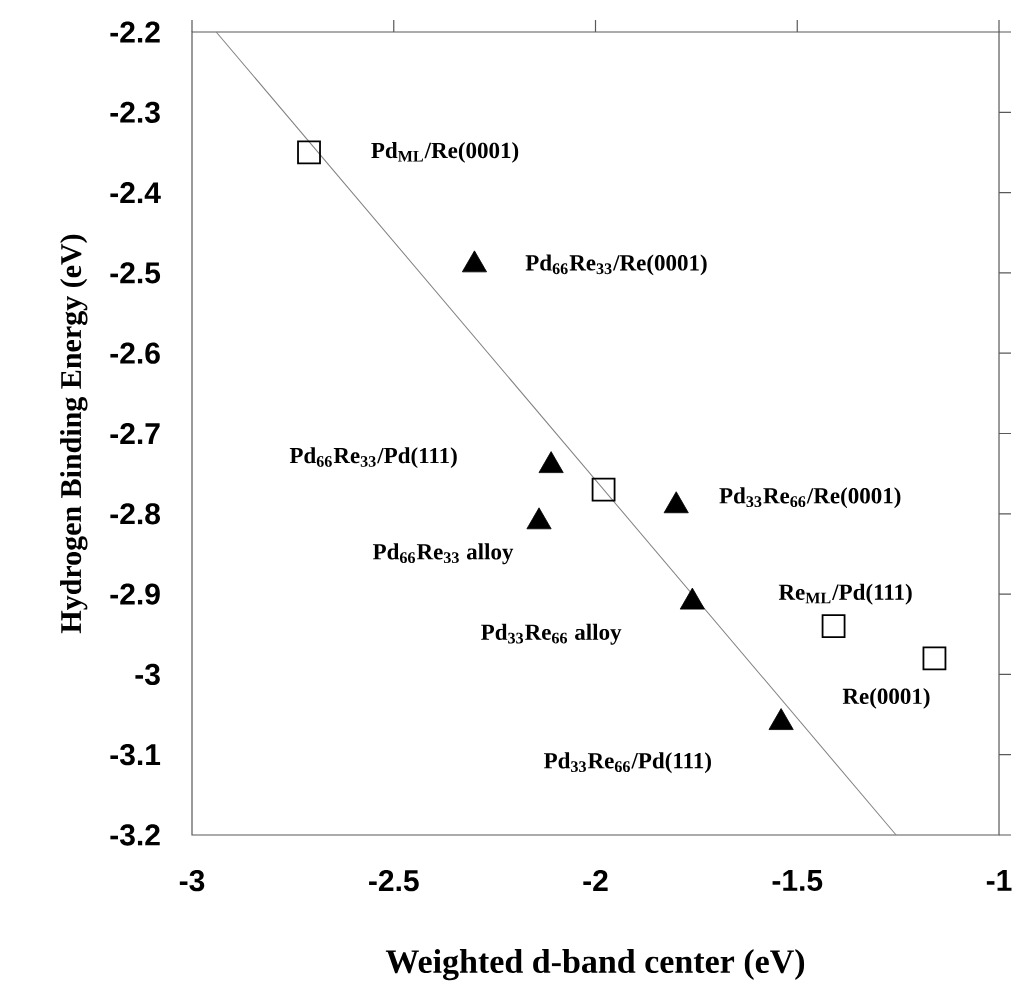 Image resolution: width=1020 pixels, height=989 pixels. Describe the element at coordinates (797, 880) in the screenshot. I see `x-tick-label: -1.5` at that location.